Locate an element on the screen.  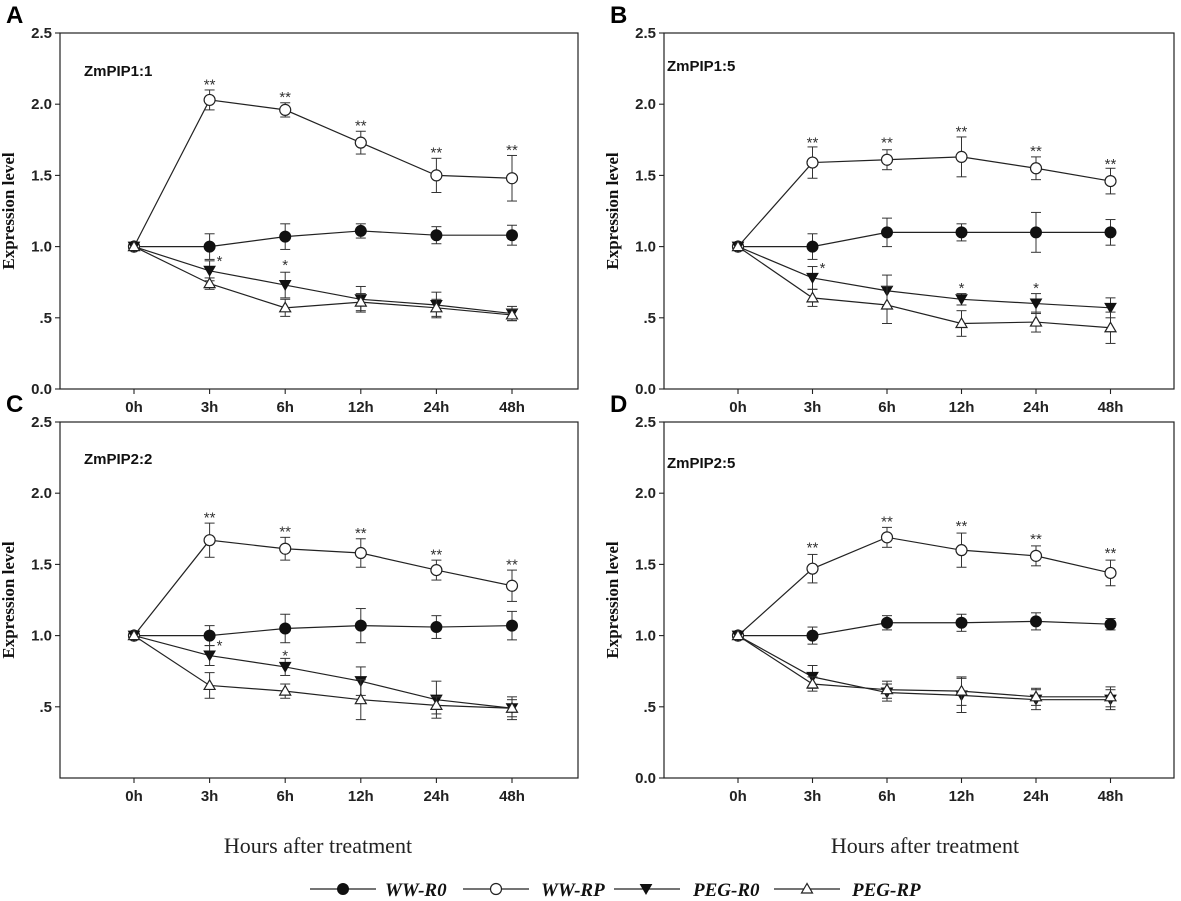
x-tick-label-0h: 0h is located at coordinates (738, 407).